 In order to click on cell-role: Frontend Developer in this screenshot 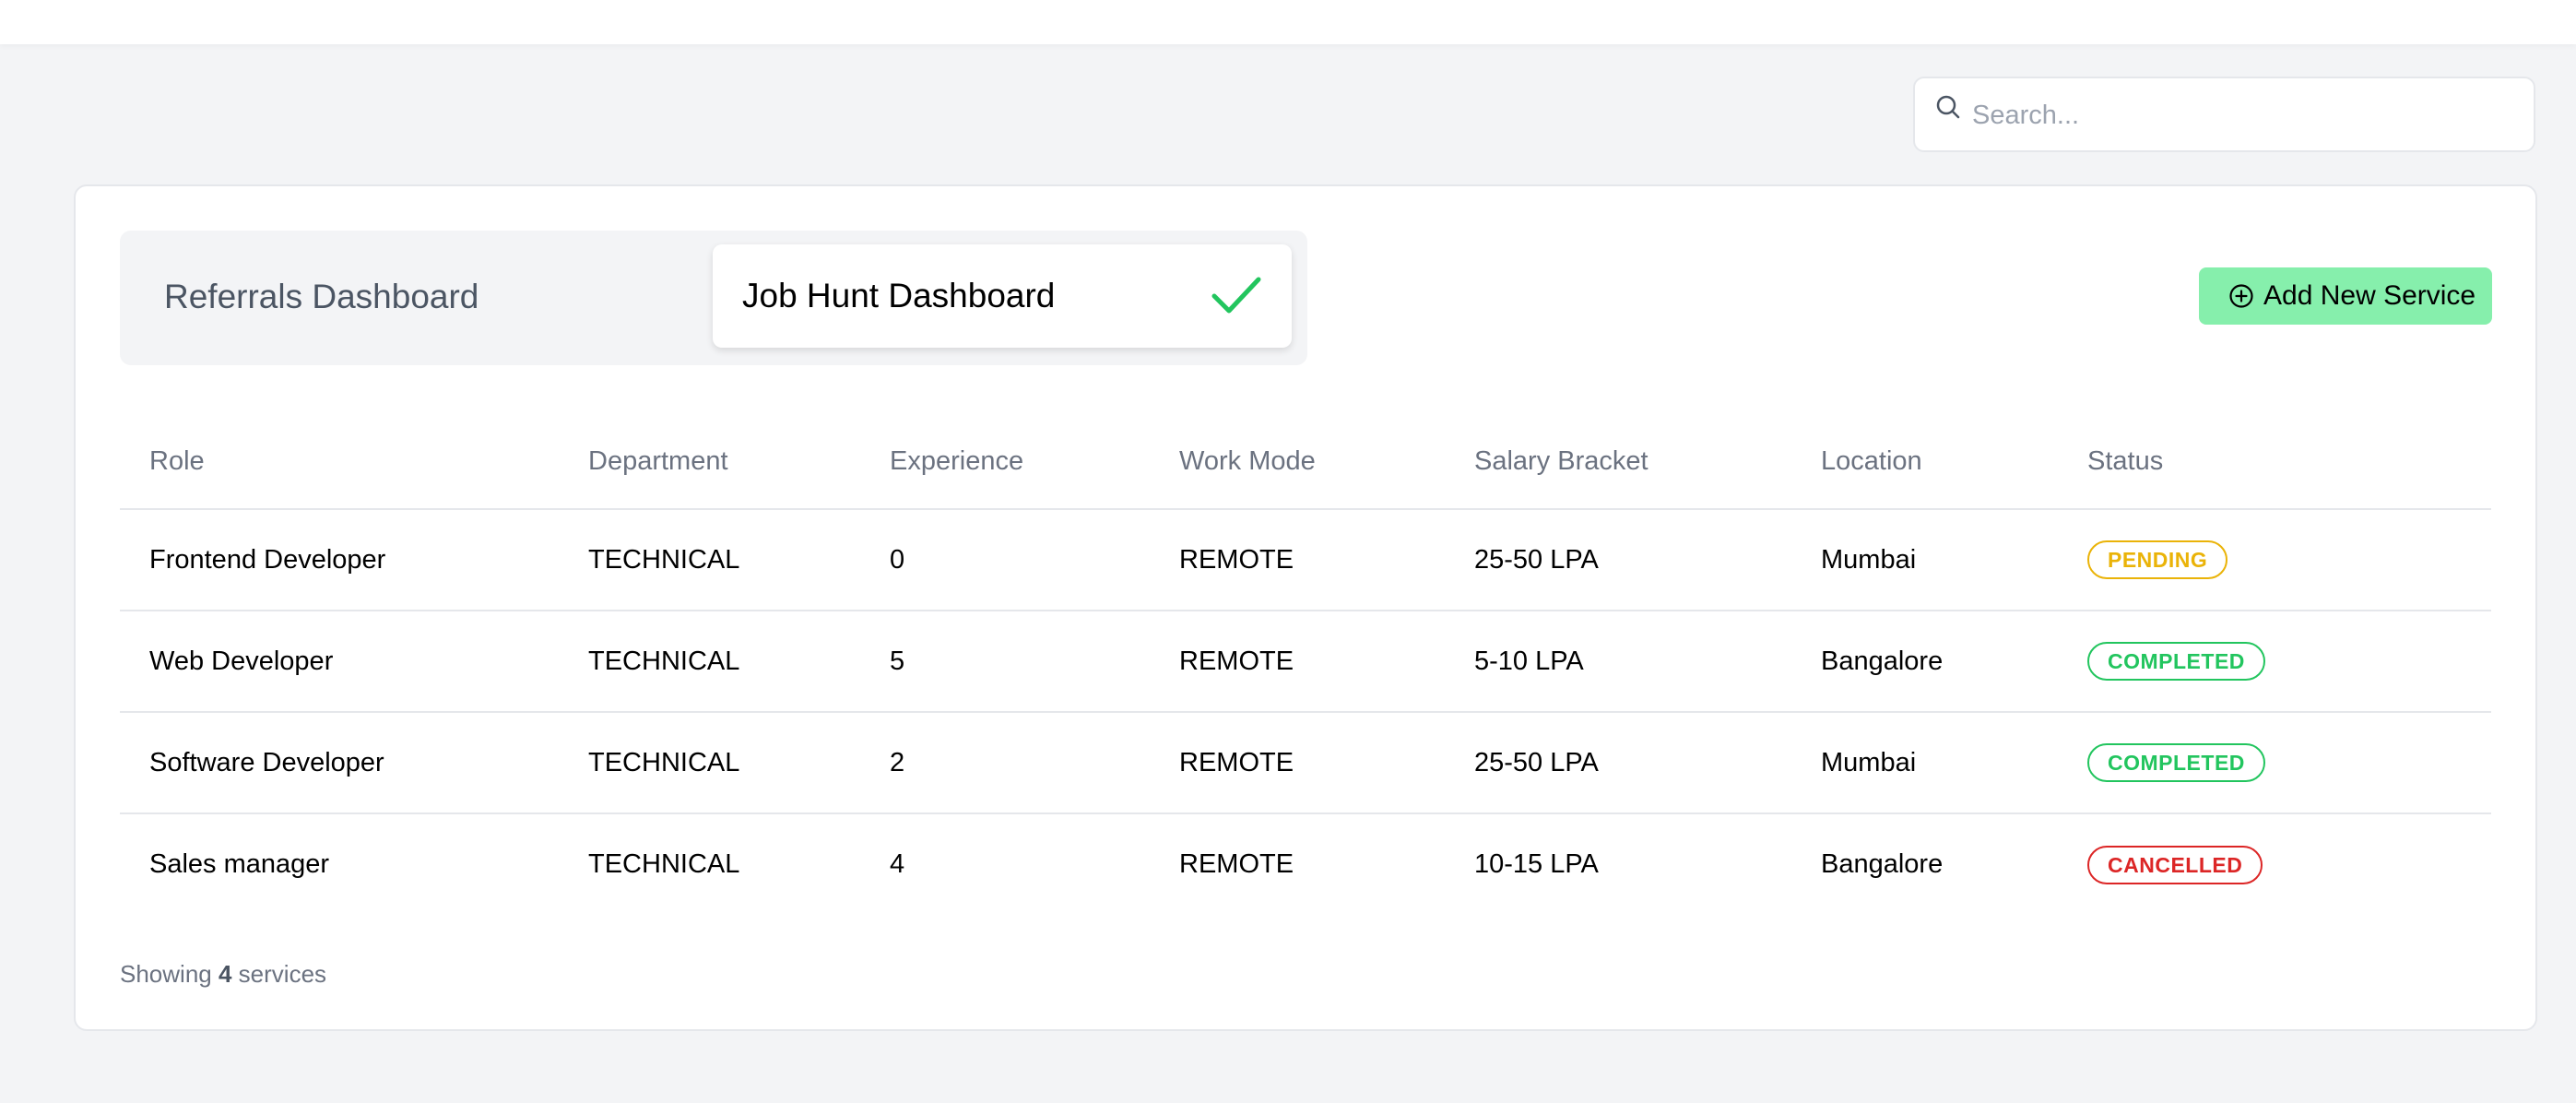, I will do `click(339, 560)`.